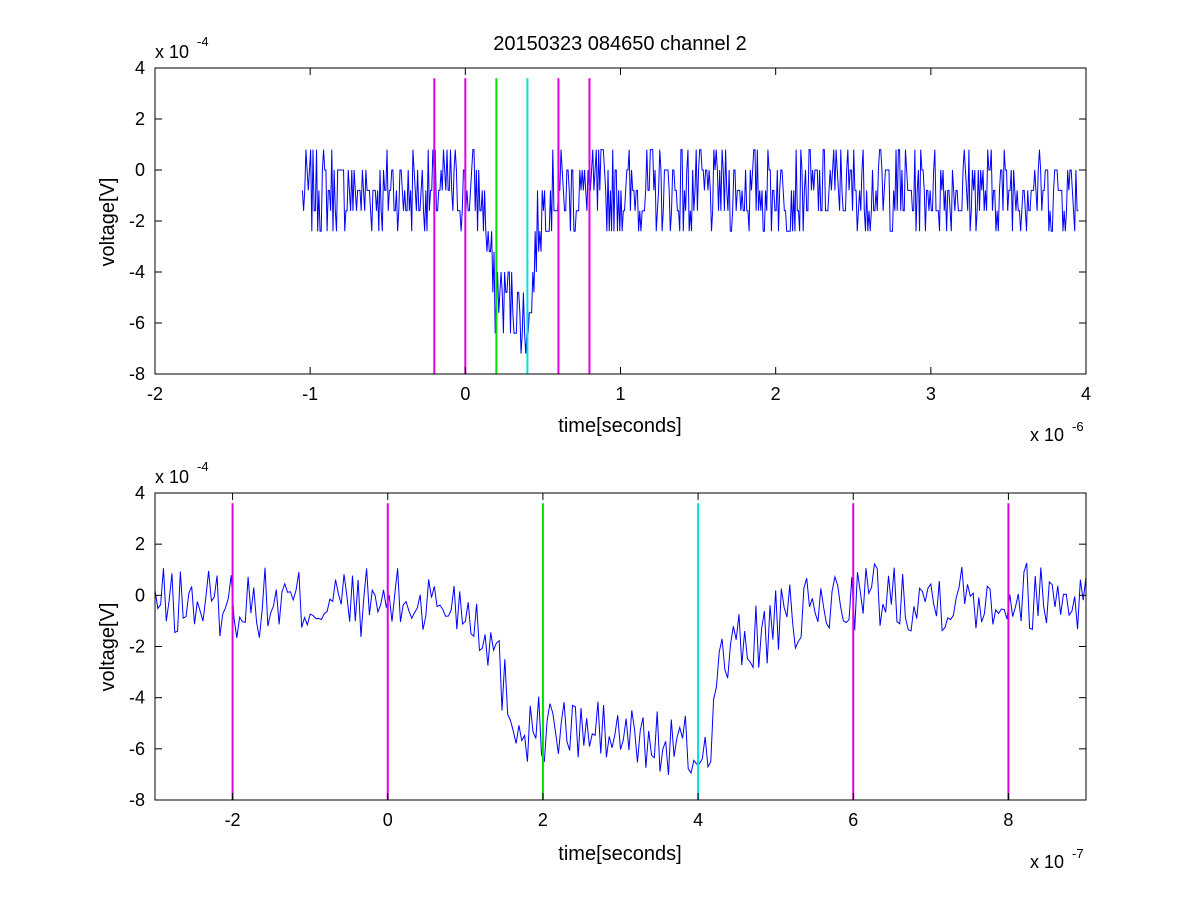  I want to click on bottom-x-scale-exponent: -7, so click(1078, 853).